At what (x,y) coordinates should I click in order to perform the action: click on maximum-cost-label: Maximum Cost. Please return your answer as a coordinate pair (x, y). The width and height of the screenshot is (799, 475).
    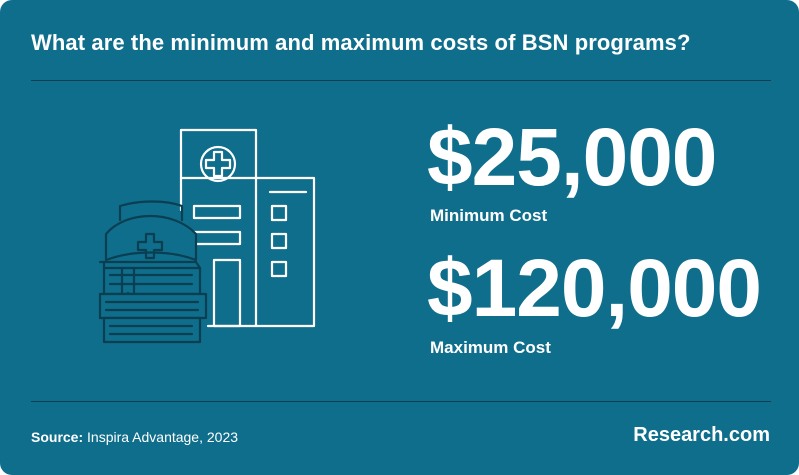
    Looking at the image, I should click on (490, 347).